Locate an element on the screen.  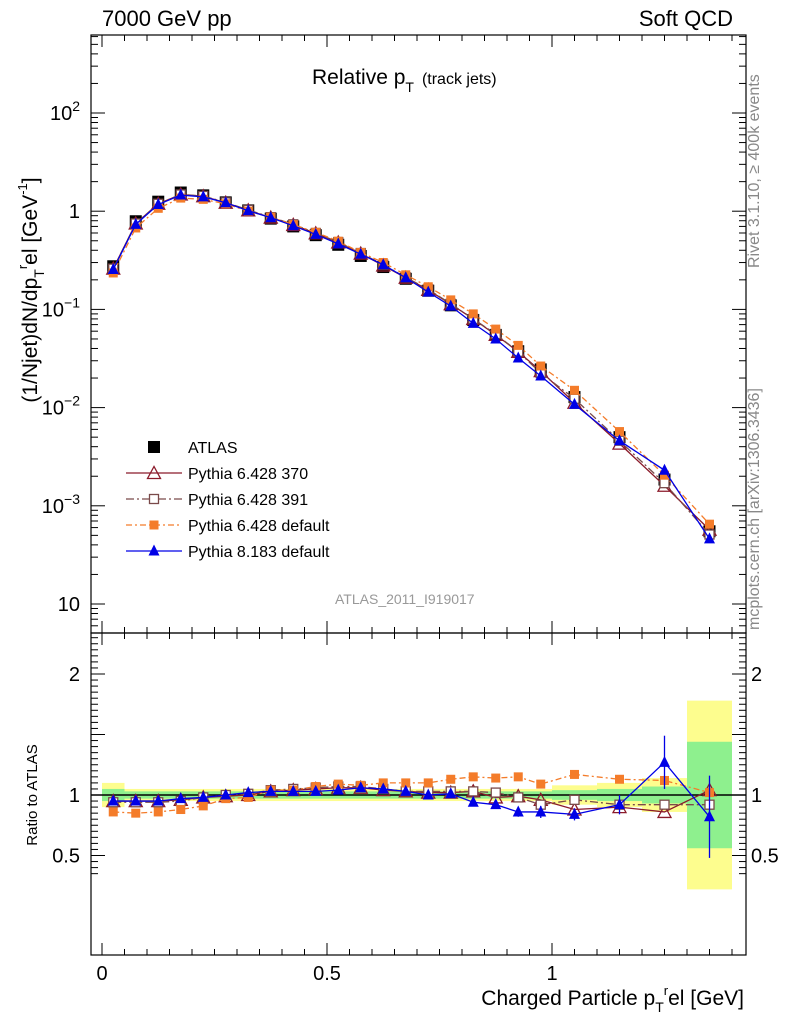
legend-marker-atlas is located at coordinates (154, 447).